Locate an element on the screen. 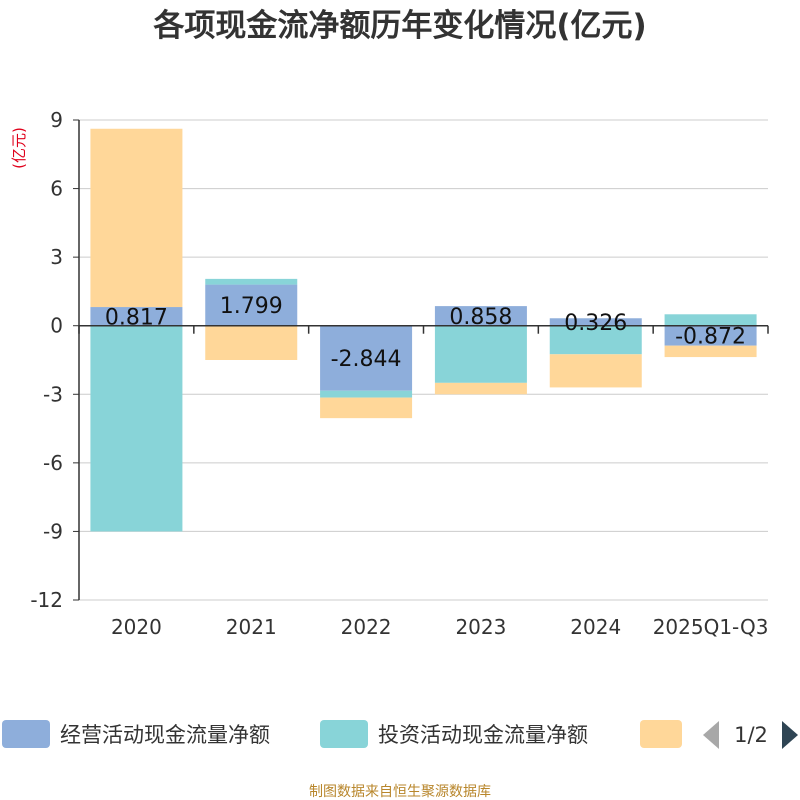  x-tick-label: 2025Q1-Q3 is located at coordinates (711, 627).